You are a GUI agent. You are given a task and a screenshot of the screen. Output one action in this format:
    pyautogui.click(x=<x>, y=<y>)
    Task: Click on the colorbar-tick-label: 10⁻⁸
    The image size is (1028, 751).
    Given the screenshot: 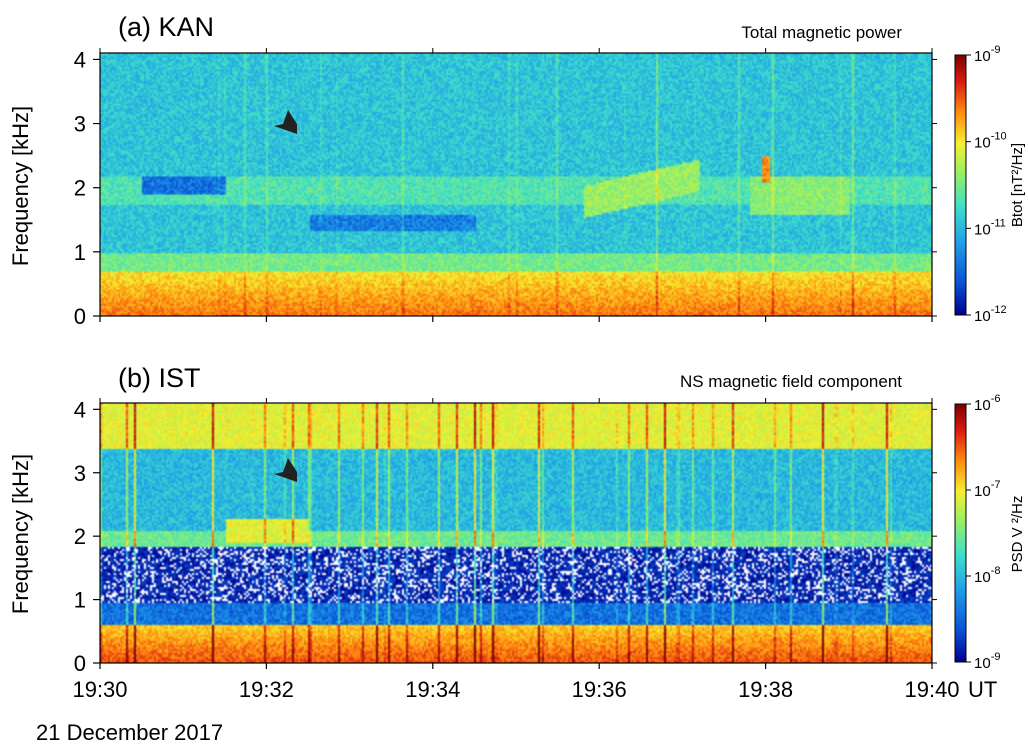 What is the action you would take?
    pyautogui.click(x=987, y=575)
    